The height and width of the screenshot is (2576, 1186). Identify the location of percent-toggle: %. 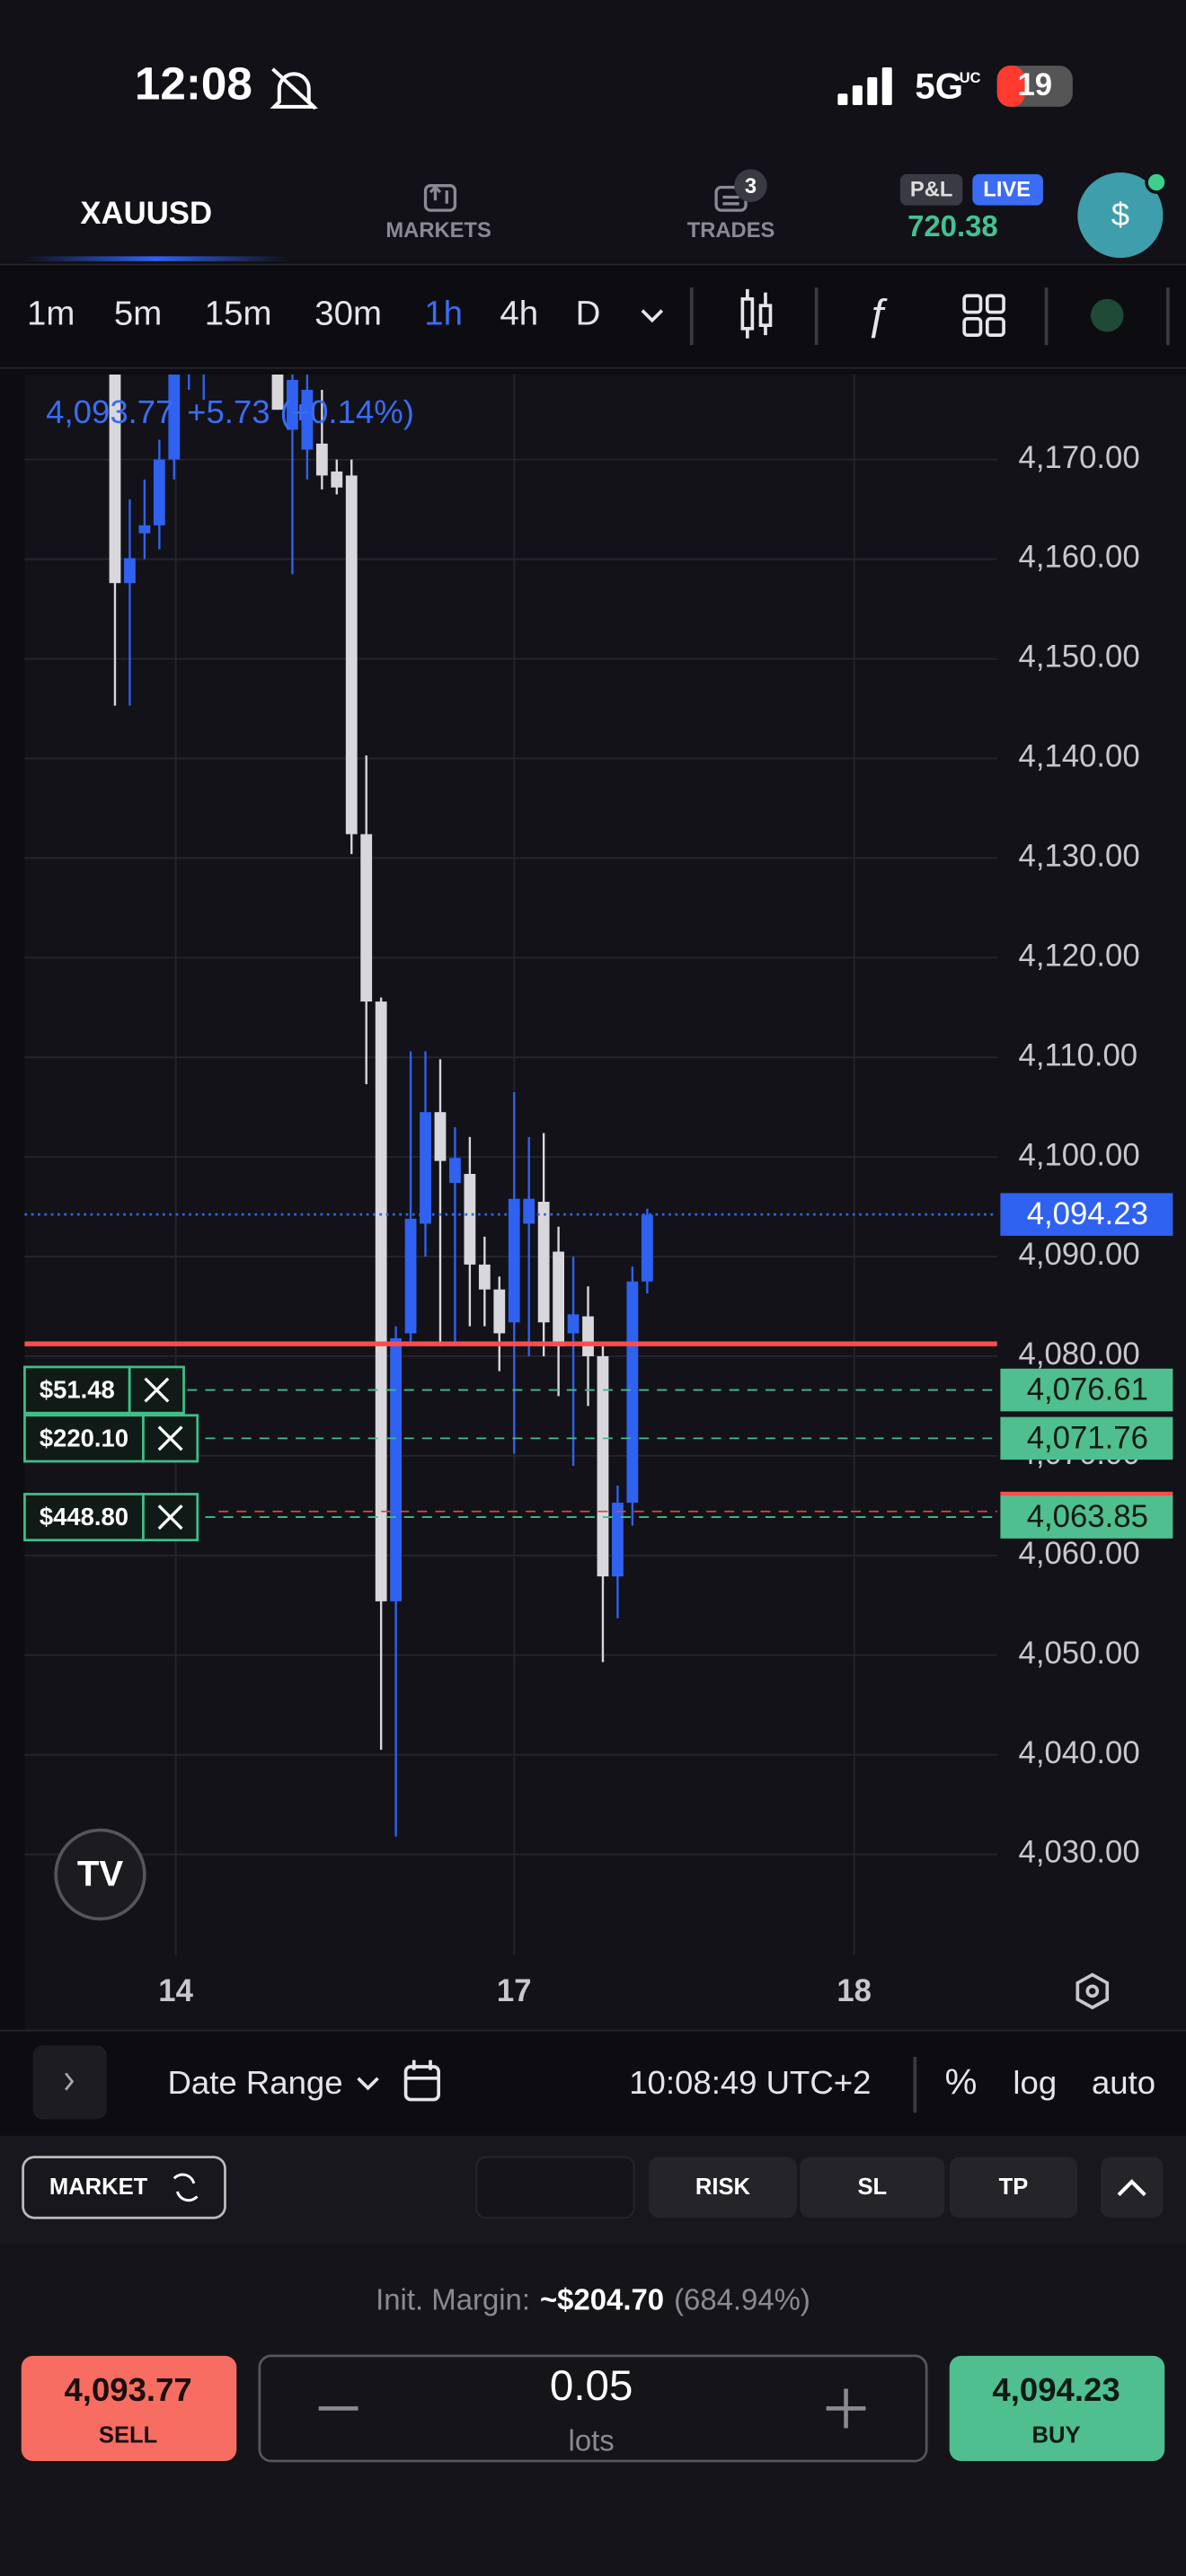
(961, 2082).